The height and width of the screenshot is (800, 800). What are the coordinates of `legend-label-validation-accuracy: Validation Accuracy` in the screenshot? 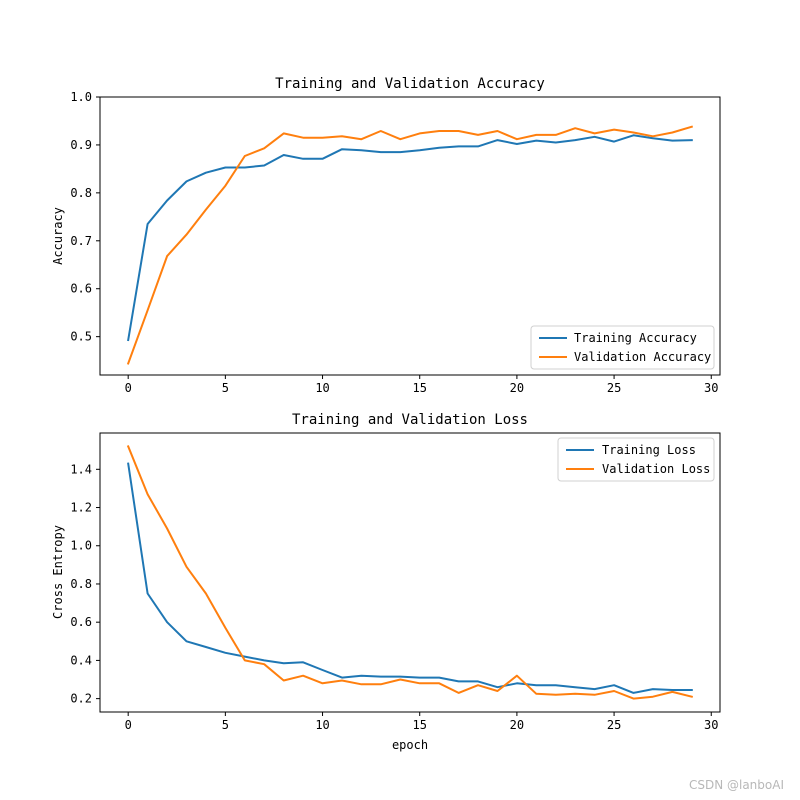 It's located at (642, 357).